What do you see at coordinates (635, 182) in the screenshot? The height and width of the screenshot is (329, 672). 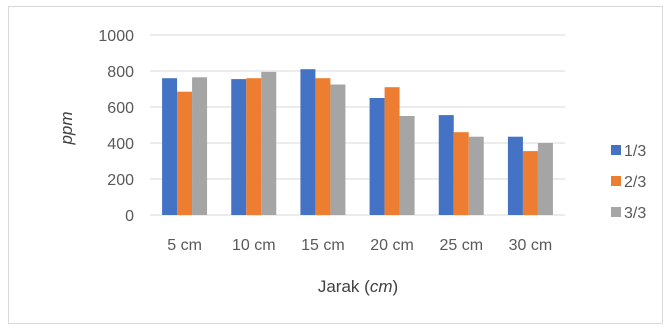 I see `legend-label: 2/3` at bounding box center [635, 182].